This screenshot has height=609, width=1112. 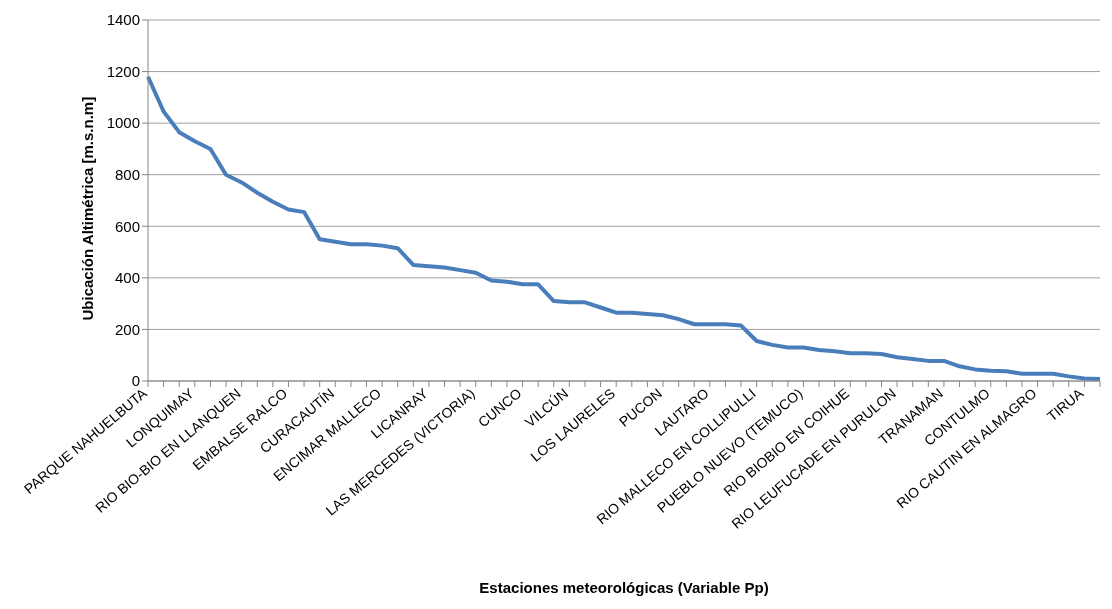 I want to click on y-tick-label: 200, so click(x=127, y=329).